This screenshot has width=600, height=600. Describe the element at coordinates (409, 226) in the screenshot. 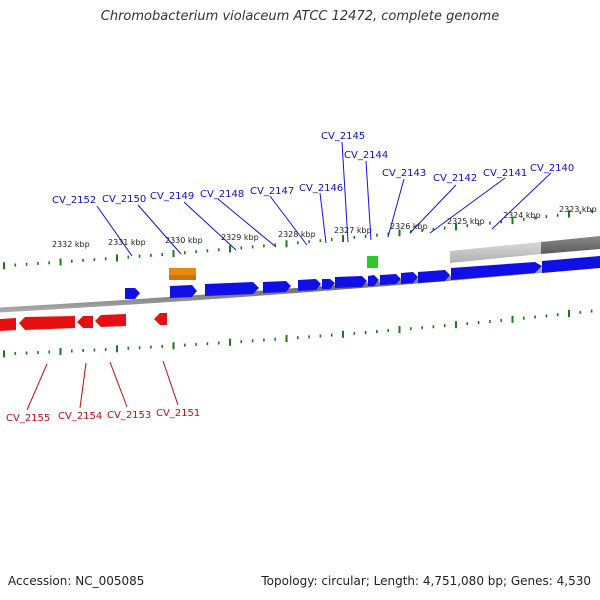

I see `scale-label: 2326 kbp` at that location.